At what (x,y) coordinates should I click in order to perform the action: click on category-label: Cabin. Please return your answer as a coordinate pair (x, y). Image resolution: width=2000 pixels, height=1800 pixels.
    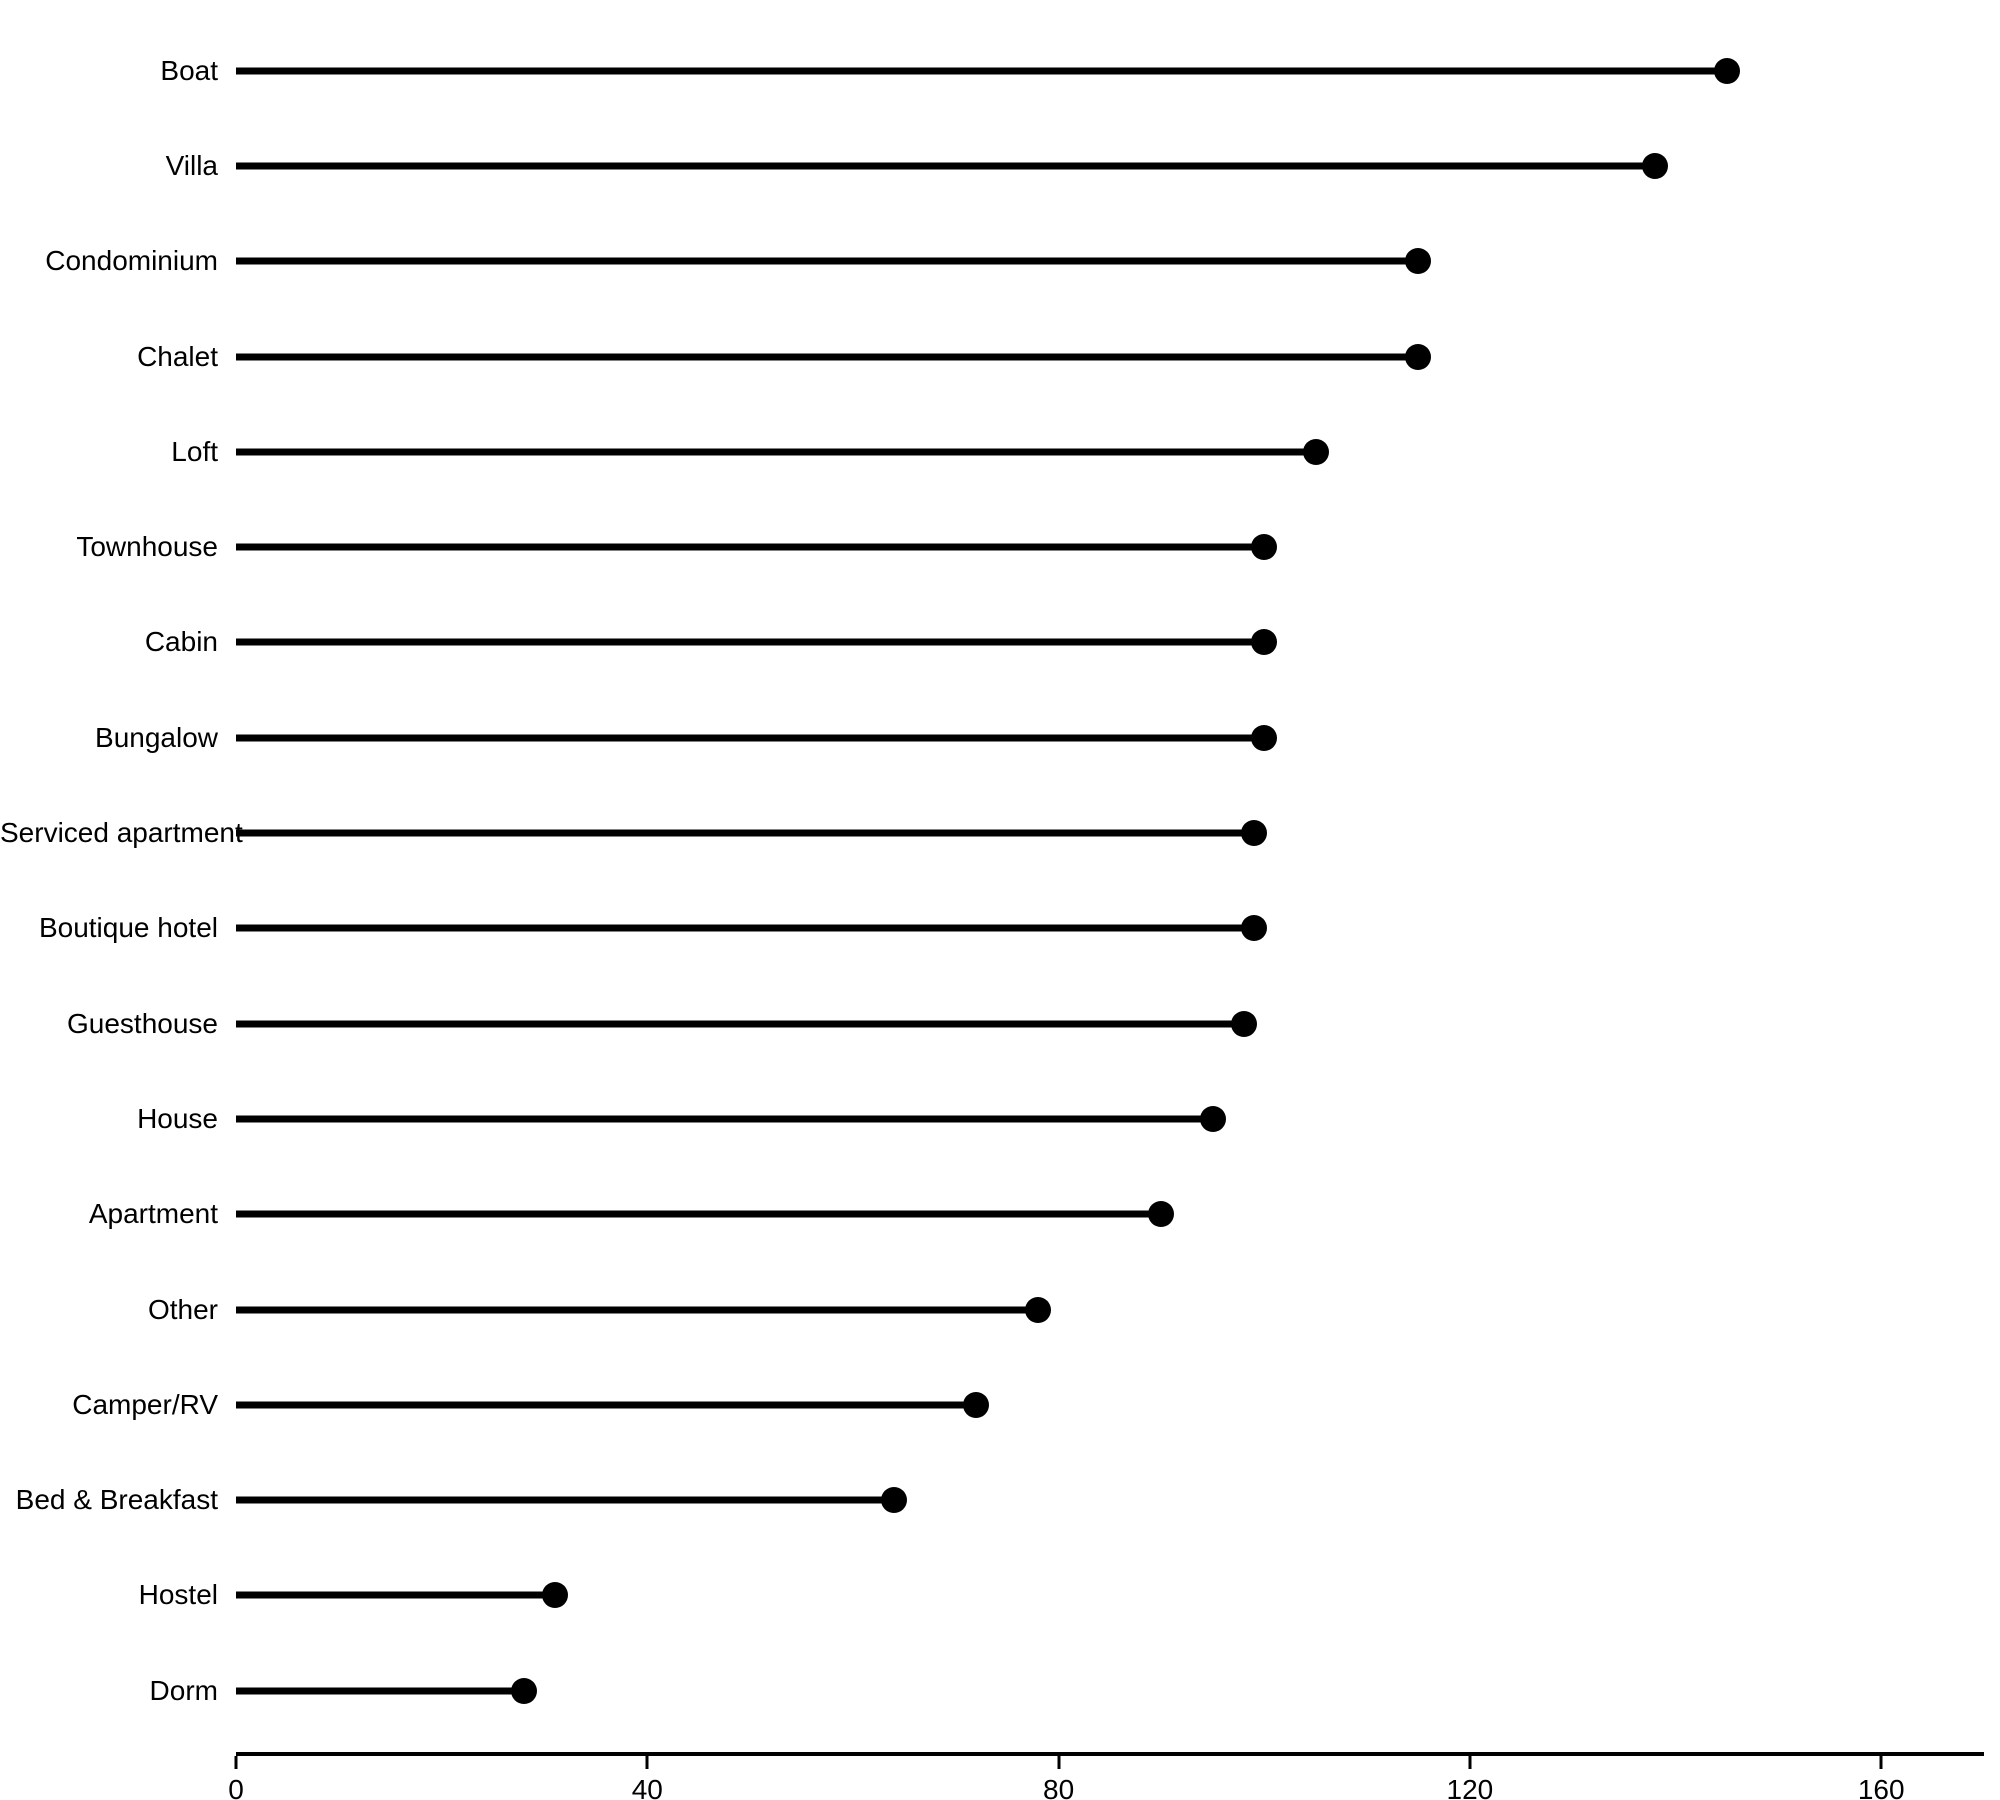
    Looking at the image, I should click on (181, 642).